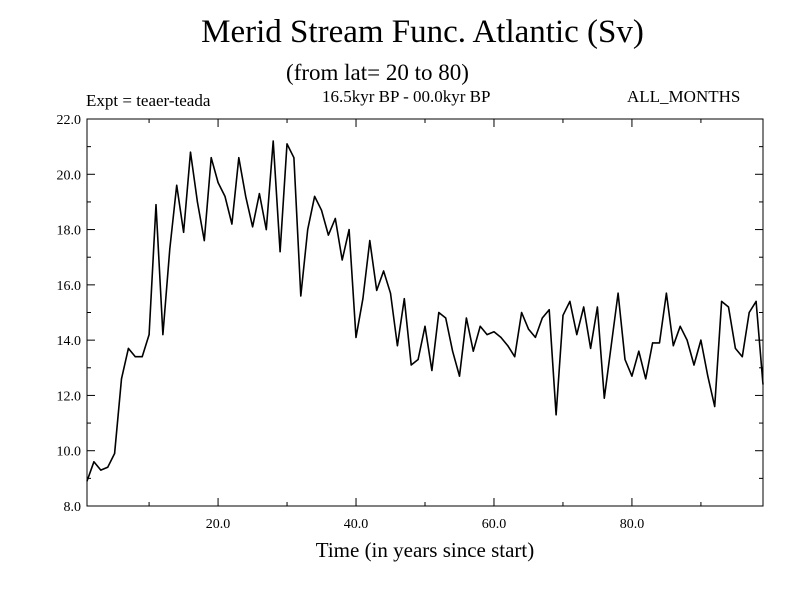  Describe the element at coordinates (148, 100) in the screenshot. I see `experiment-label: Expt = teaer-teada` at that location.